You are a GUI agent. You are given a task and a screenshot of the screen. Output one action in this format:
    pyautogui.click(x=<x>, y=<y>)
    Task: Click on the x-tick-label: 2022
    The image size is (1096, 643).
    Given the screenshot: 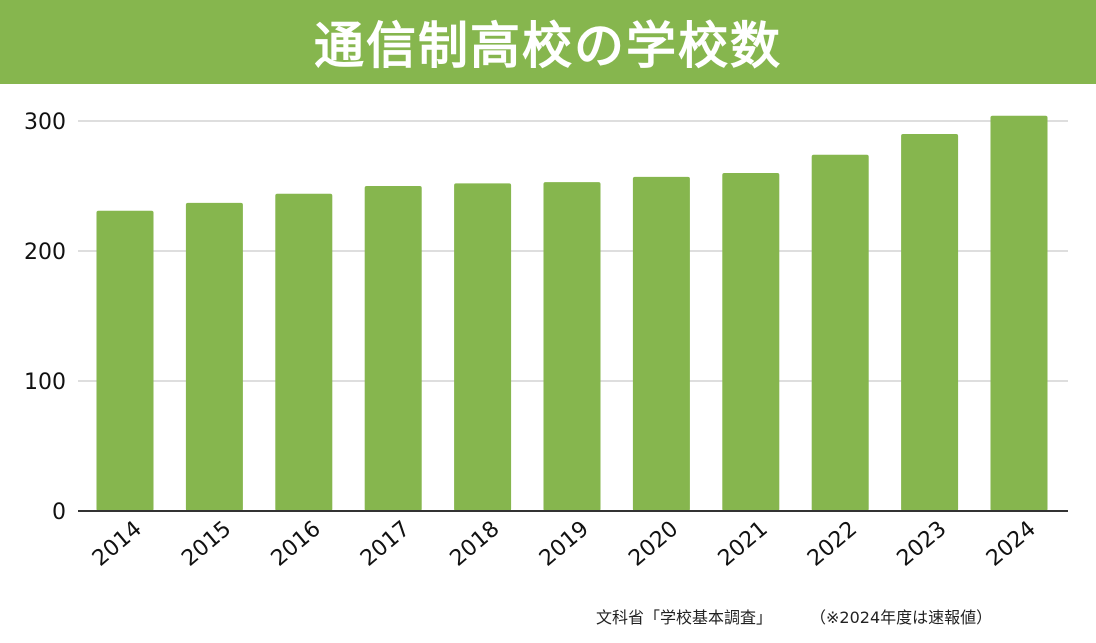 What is the action you would take?
    pyautogui.click(x=832, y=543)
    